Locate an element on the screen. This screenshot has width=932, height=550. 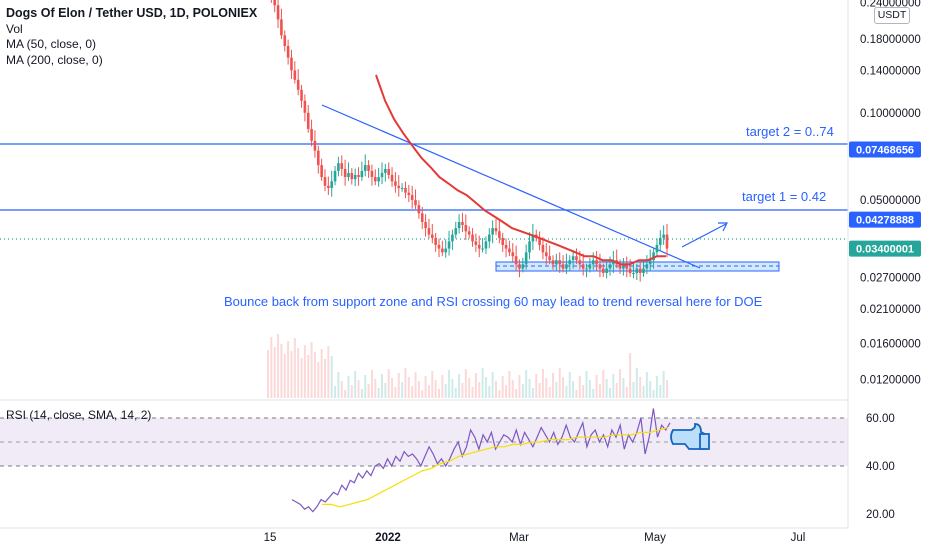
price-badge is located at coordinates (885, 149).